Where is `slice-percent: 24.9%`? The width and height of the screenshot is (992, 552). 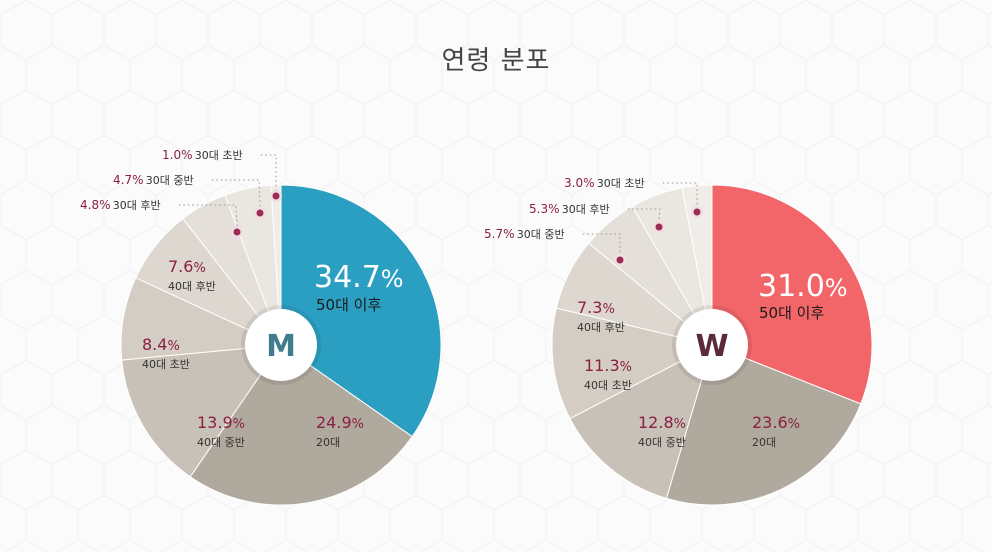 slice-percent: 24.9% is located at coordinates (340, 422).